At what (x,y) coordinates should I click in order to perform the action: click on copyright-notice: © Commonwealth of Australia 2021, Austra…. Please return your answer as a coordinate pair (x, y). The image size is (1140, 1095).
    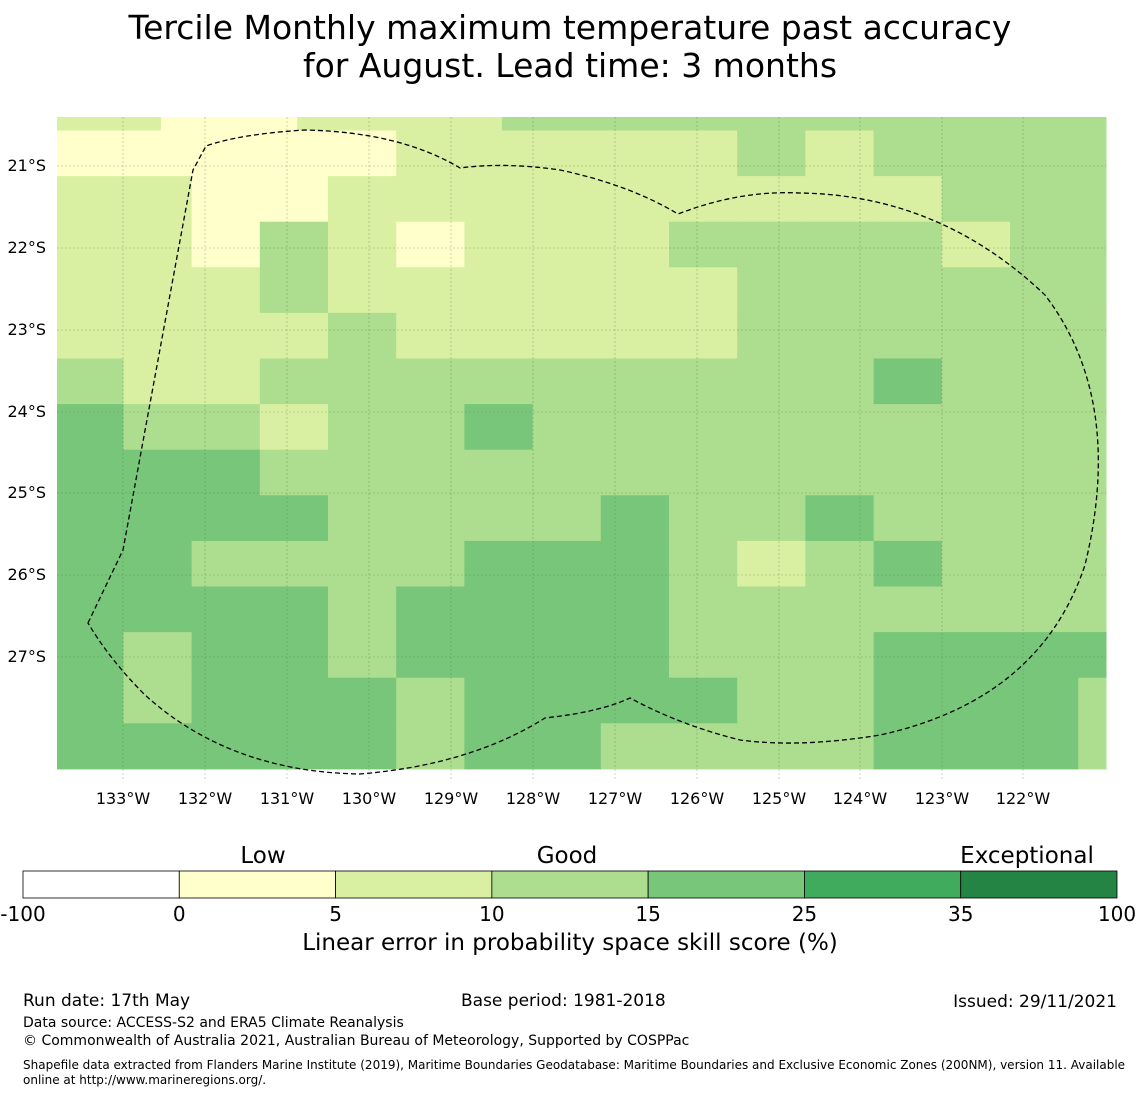
    Looking at the image, I should click on (356, 1041).